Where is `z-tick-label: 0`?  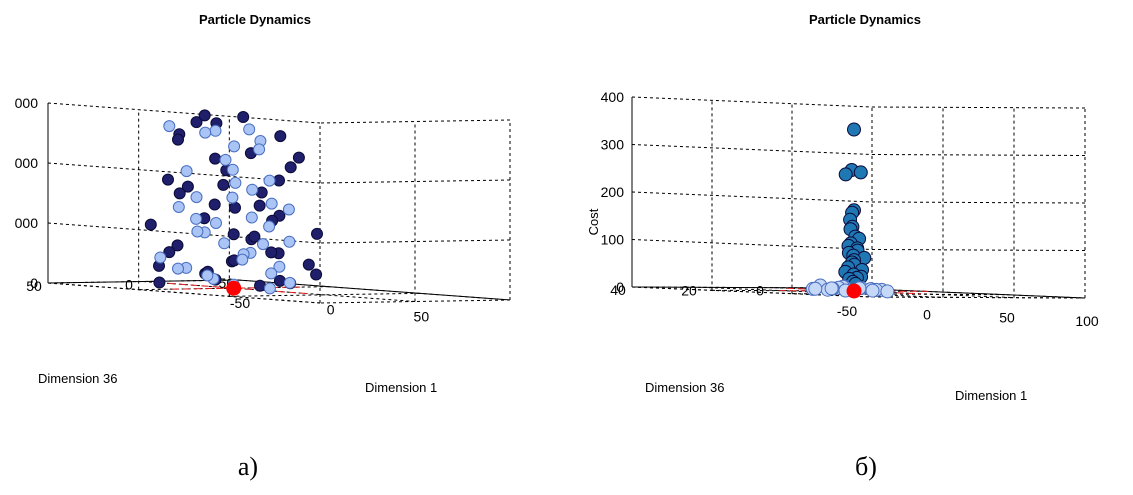 z-tick-label: 0 is located at coordinates (34, 283).